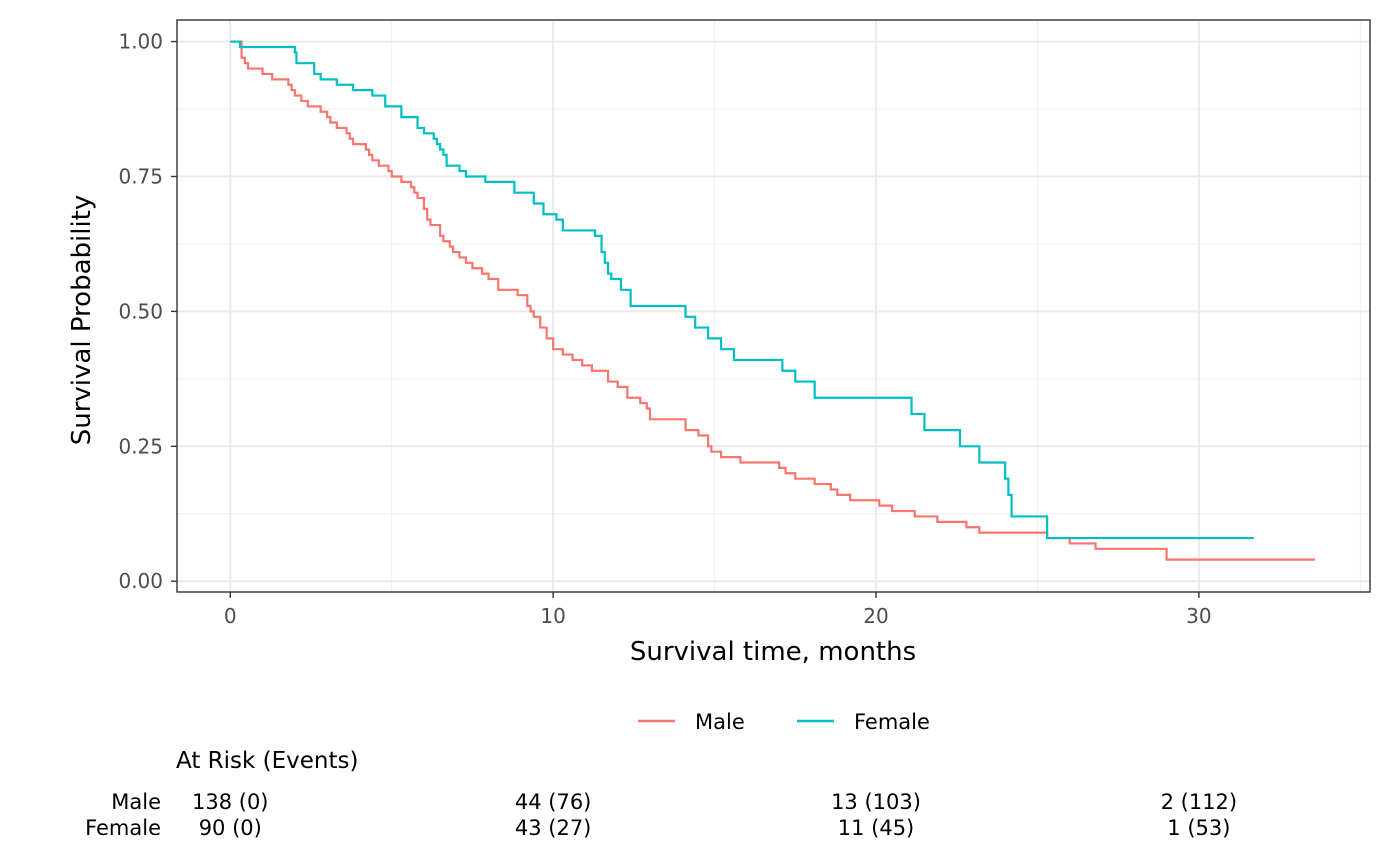 This screenshot has height=865, width=1400. Describe the element at coordinates (267, 761) in the screenshot. I see `risk-table-title: At Risk (Events)` at that location.